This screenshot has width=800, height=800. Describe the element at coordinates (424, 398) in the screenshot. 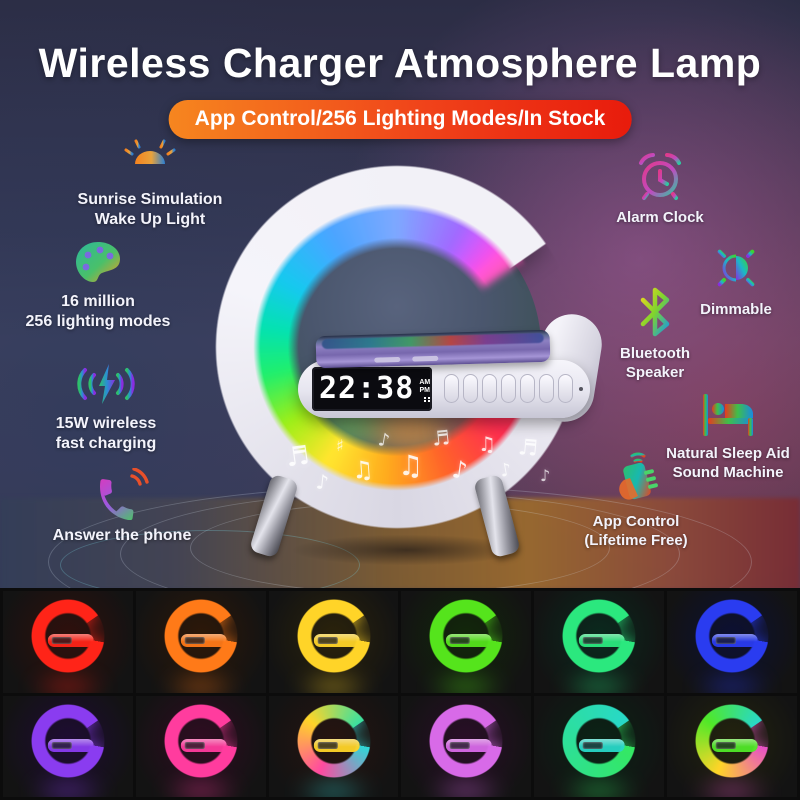

I see `alarm-indicator-icon` at that location.